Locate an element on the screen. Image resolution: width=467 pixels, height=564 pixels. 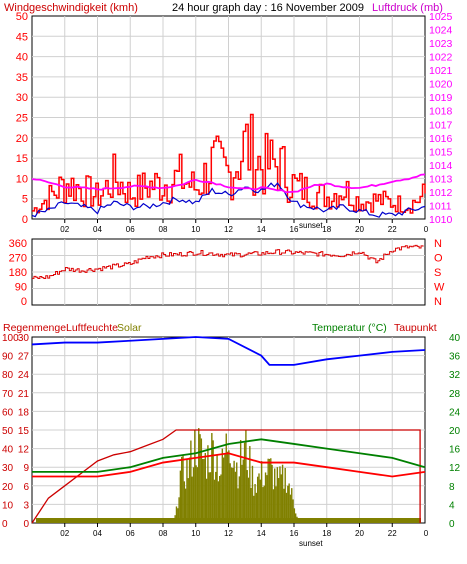
wind-y-tick: 45 is located at coordinates (22, 37).